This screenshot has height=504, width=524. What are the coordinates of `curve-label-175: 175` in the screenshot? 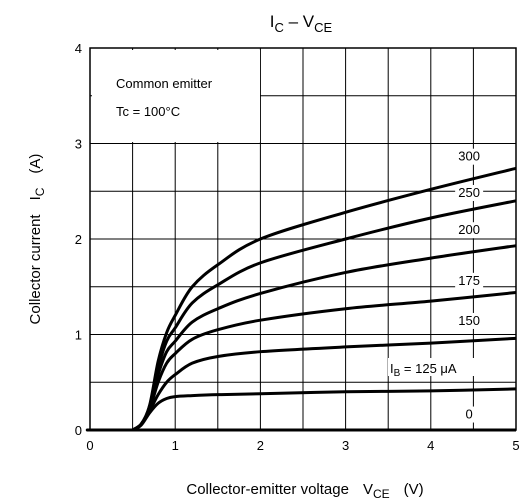 It's located at (469, 280).